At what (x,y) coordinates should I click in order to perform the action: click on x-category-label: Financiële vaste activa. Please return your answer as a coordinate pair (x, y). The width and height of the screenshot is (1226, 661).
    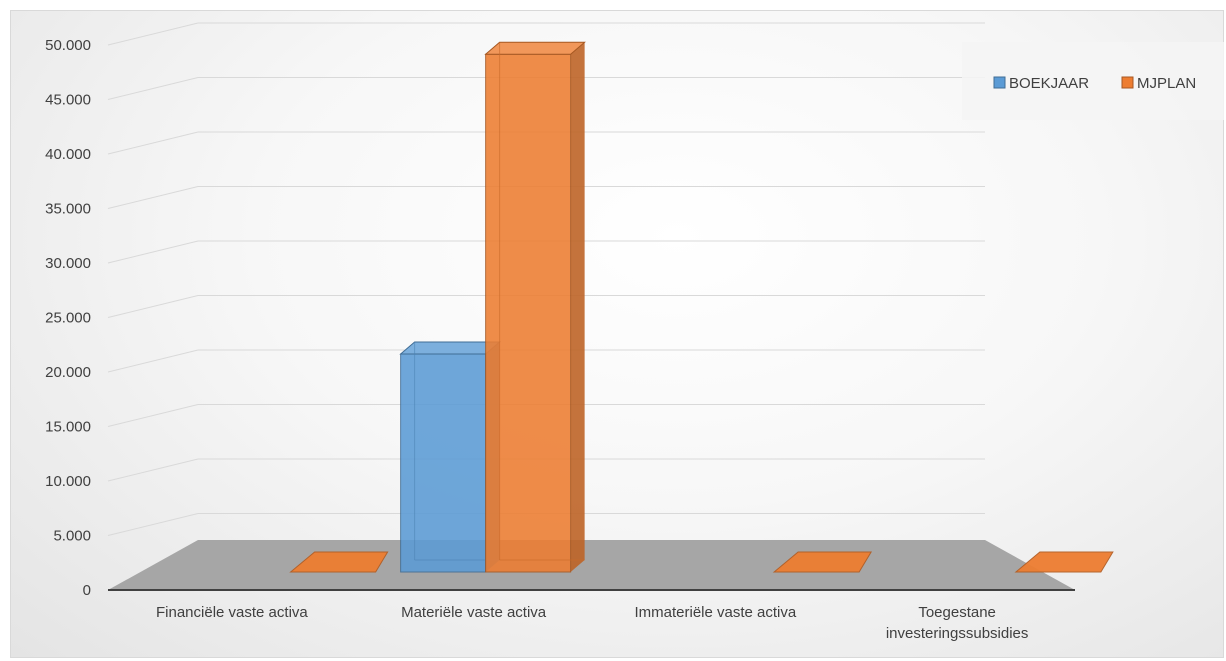
    Looking at the image, I should click on (232, 612).